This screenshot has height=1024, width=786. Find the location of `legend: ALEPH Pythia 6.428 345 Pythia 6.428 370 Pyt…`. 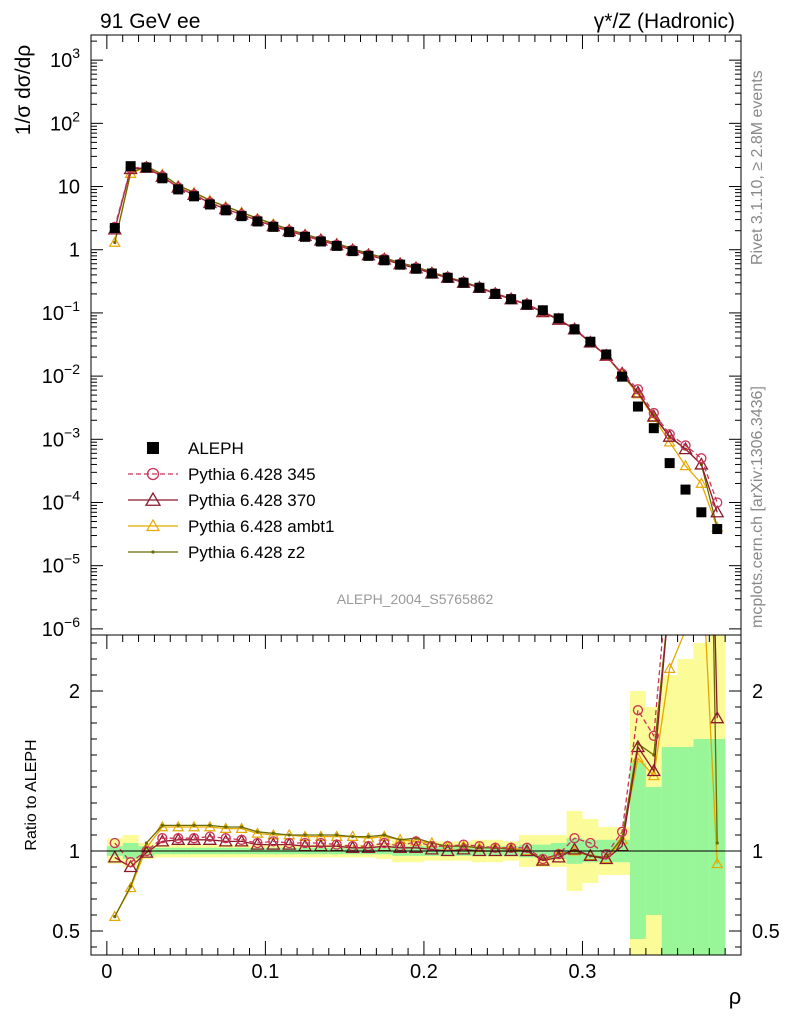

legend: ALEPH Pythia 6.428 345 Pythia 6.428 370 Pyt… is located at coordinates (231, 500).